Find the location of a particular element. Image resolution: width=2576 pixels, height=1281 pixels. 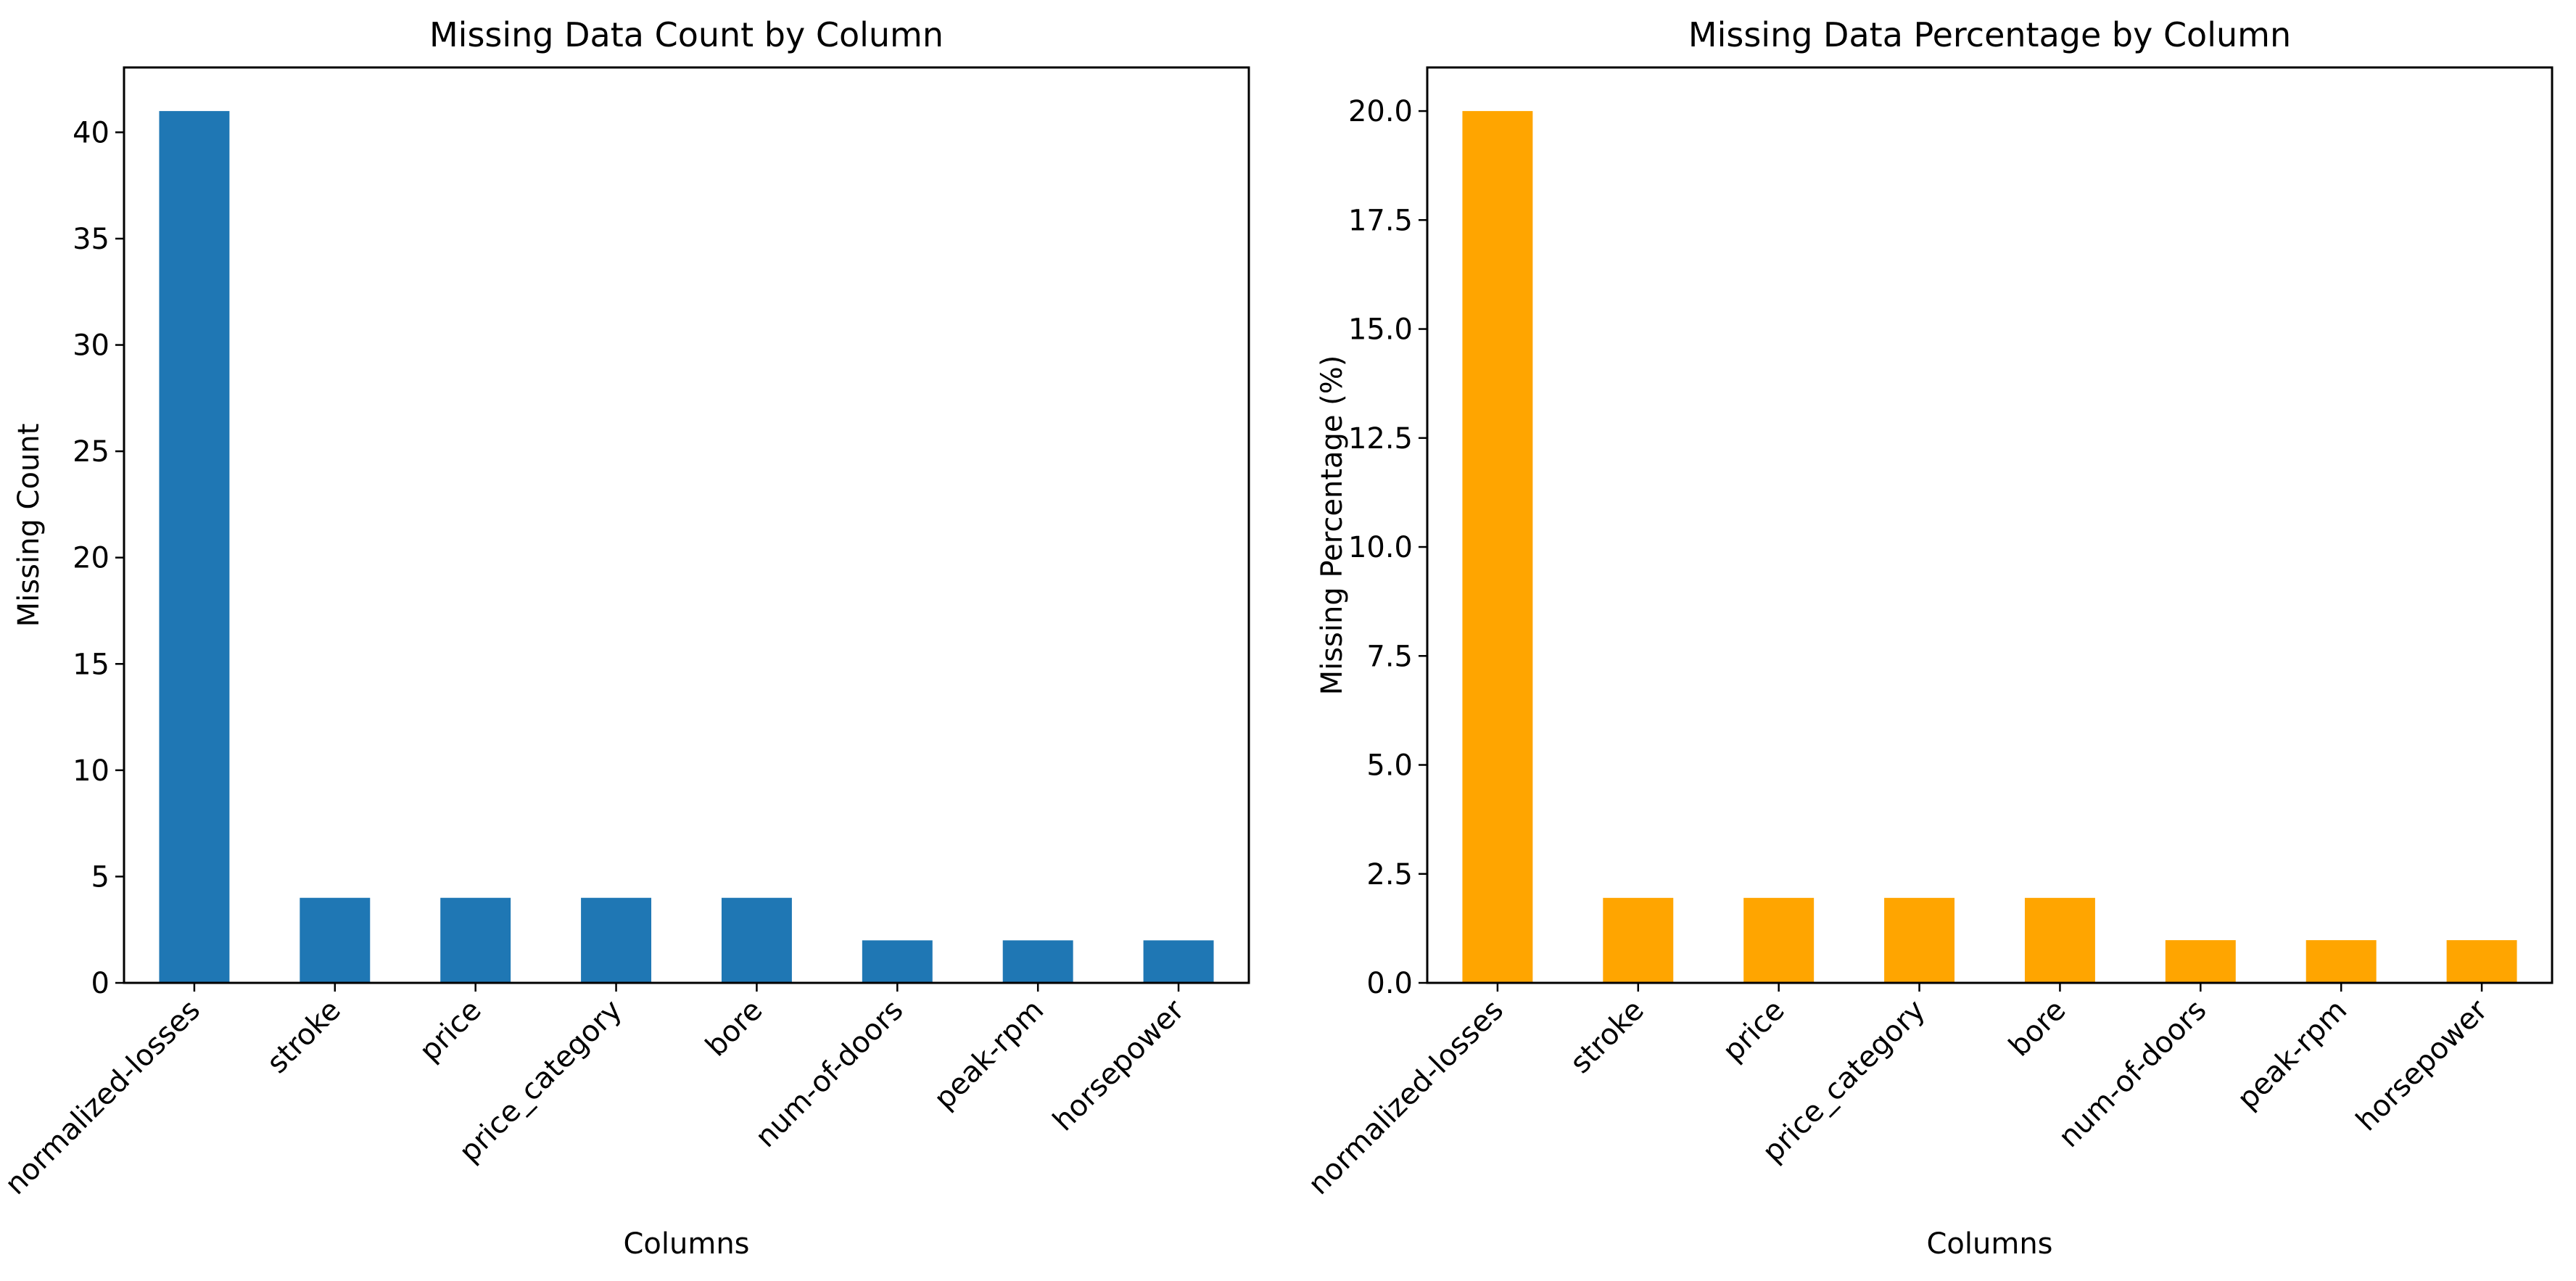

y-tick-label: 20.0 is located at coordinates (1380, 112).